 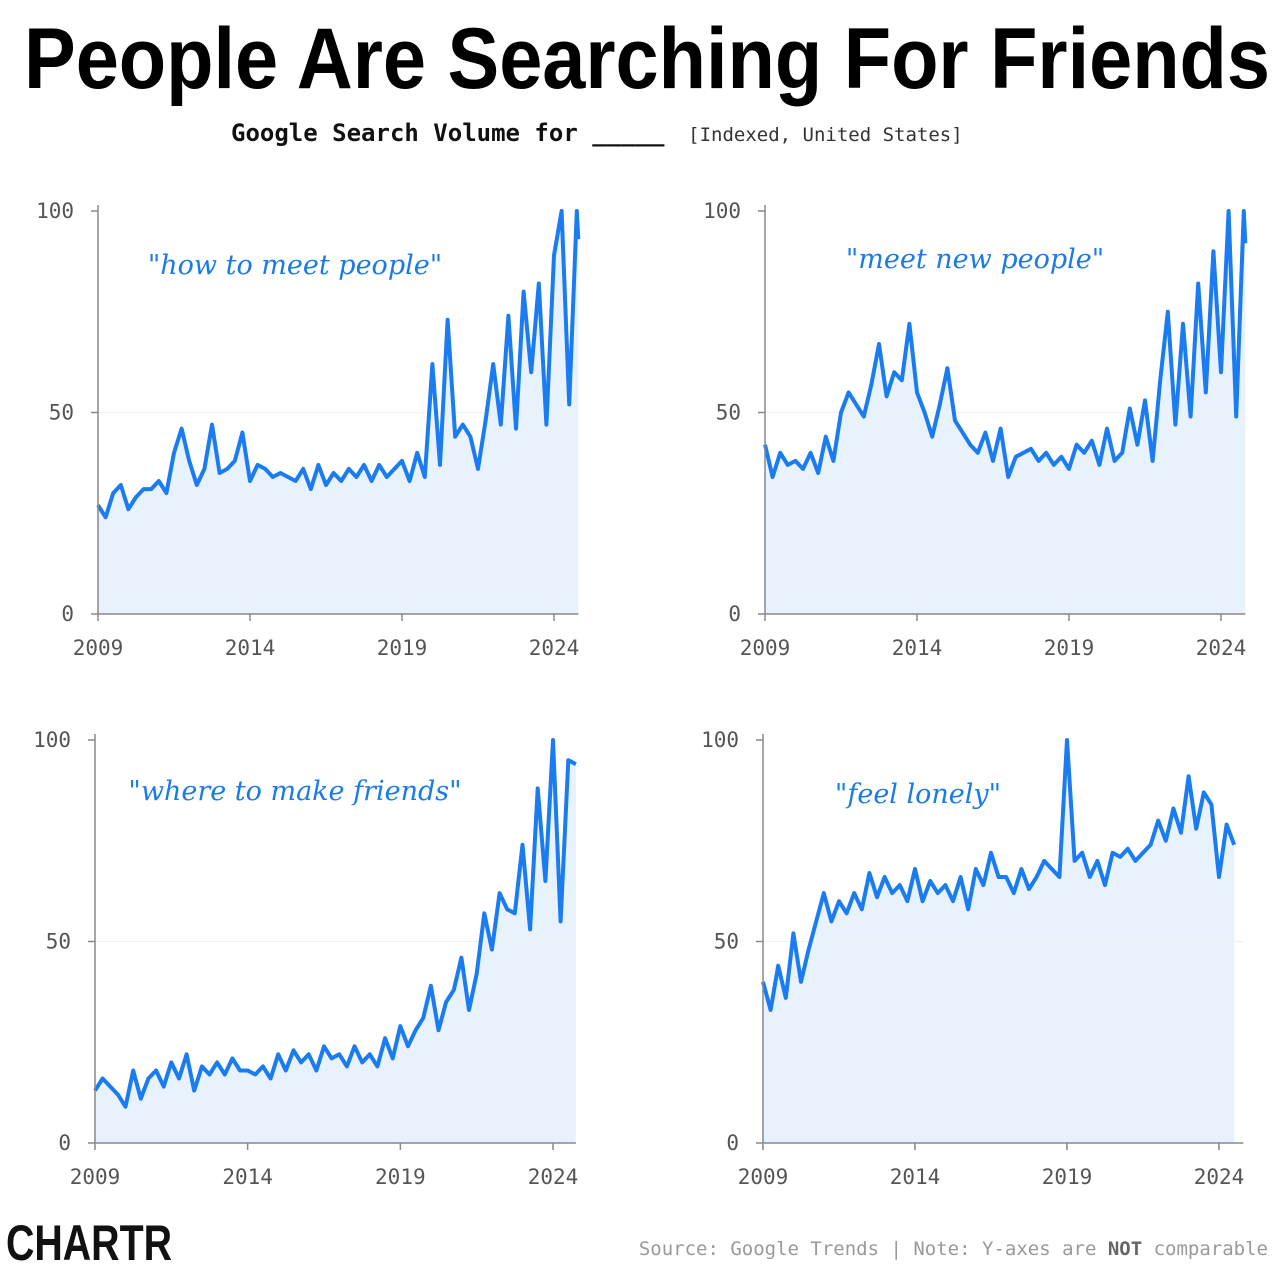 I want to click on series-label: "how to meet people", so click(x=295, y=265).